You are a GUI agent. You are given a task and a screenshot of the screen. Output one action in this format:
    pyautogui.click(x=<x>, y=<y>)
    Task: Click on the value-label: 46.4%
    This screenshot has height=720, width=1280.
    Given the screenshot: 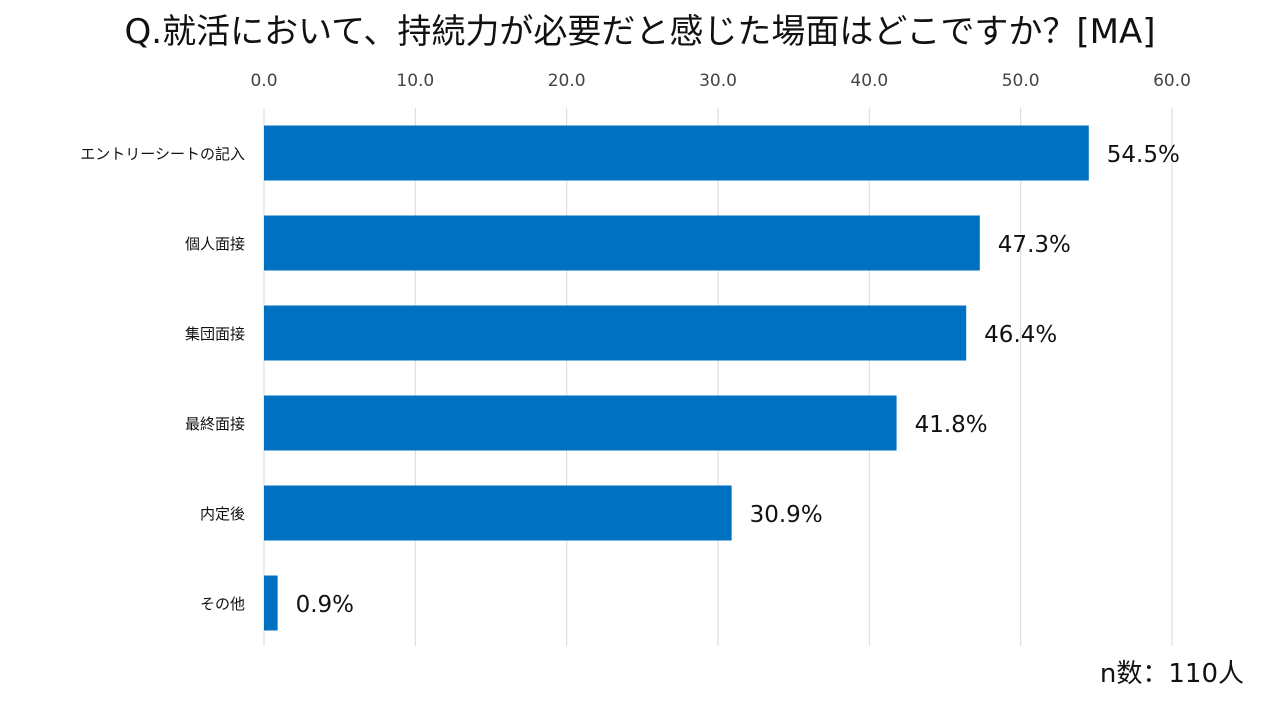 What is the action you would take?
    pyautogui.click(x=1020, y=335)
    